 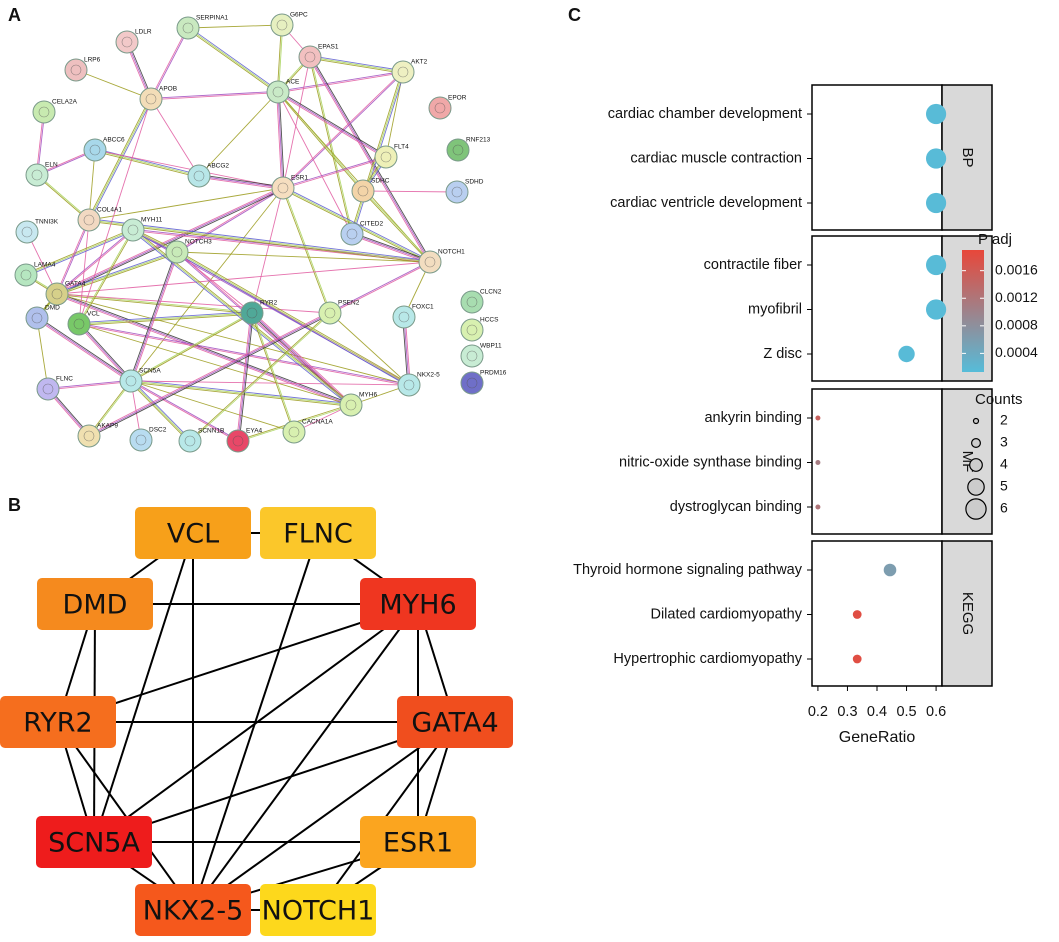 I want to click on y-tick-label: myofibril, so click(x=775, y=309).